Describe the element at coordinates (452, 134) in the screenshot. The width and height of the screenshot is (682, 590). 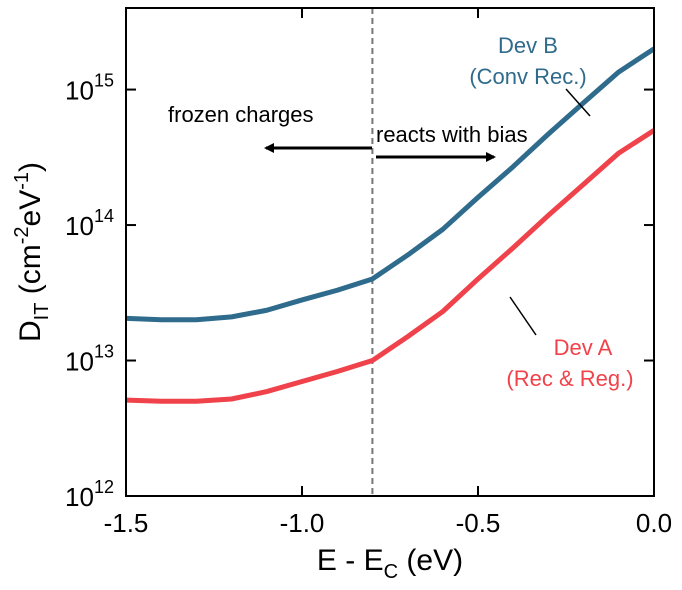
I see `annotation: reacts with bias` at that location.